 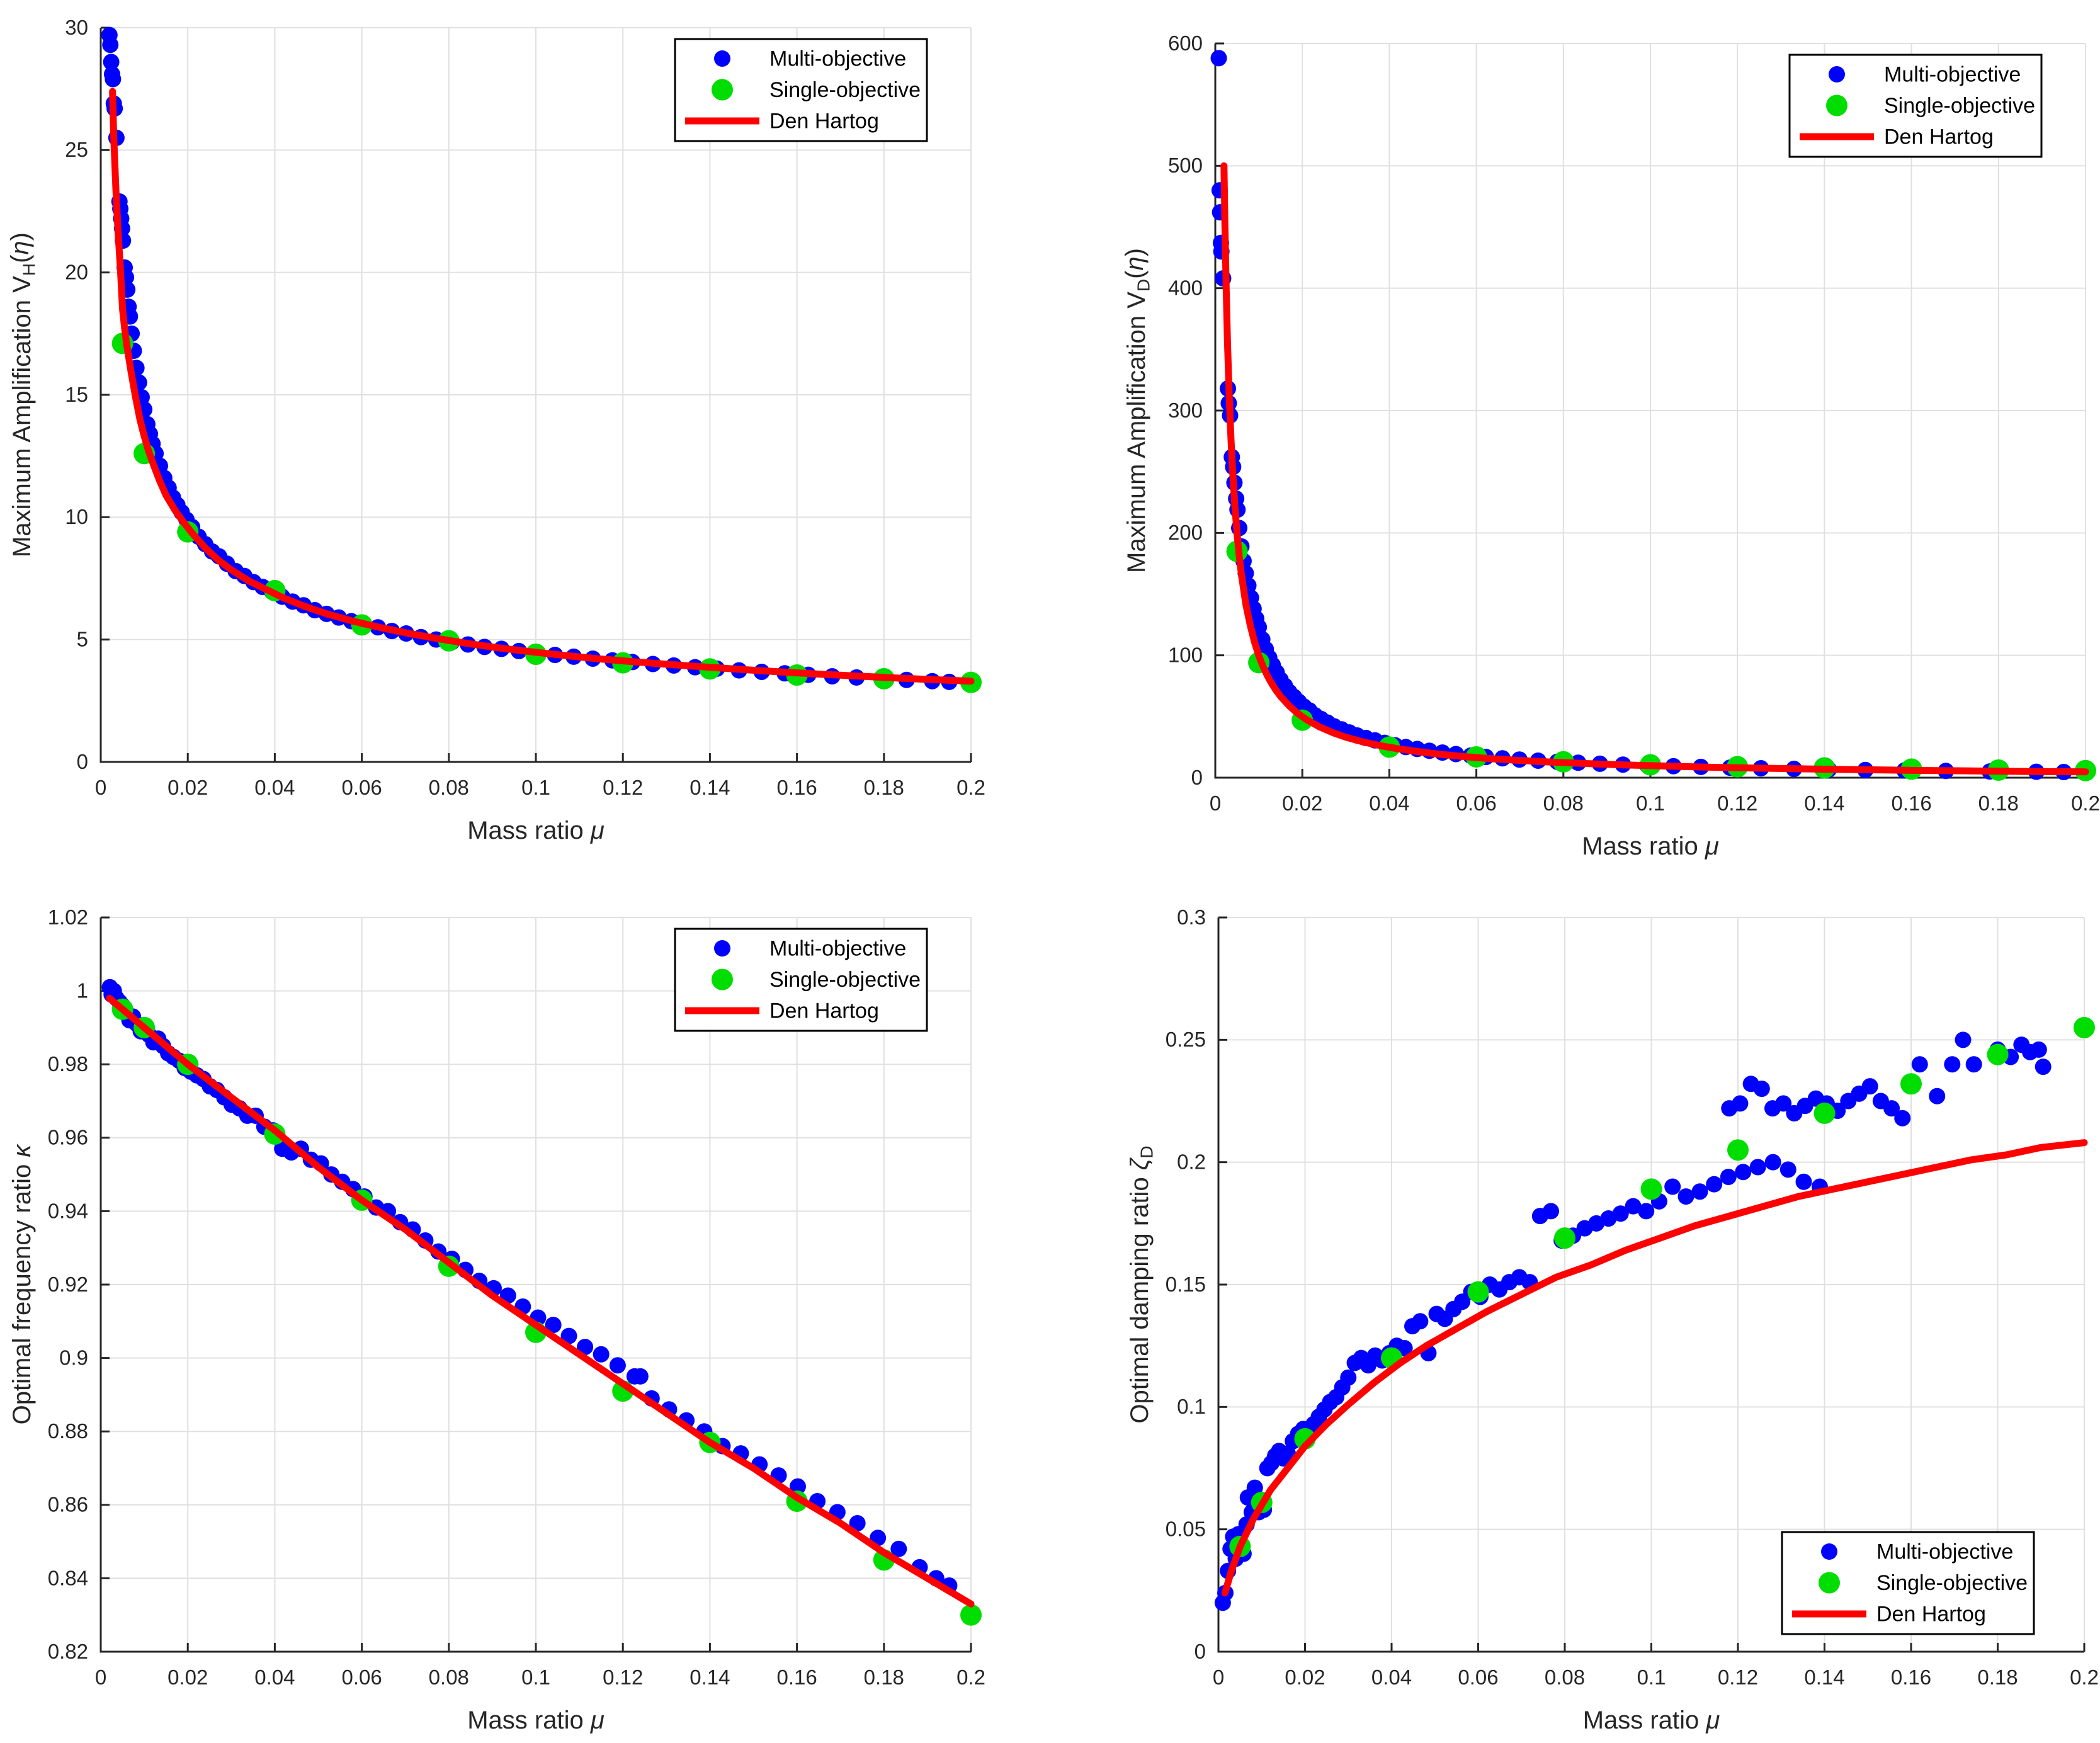 I want to click on y-tick-label: 600, so click(x=1185, y=43).